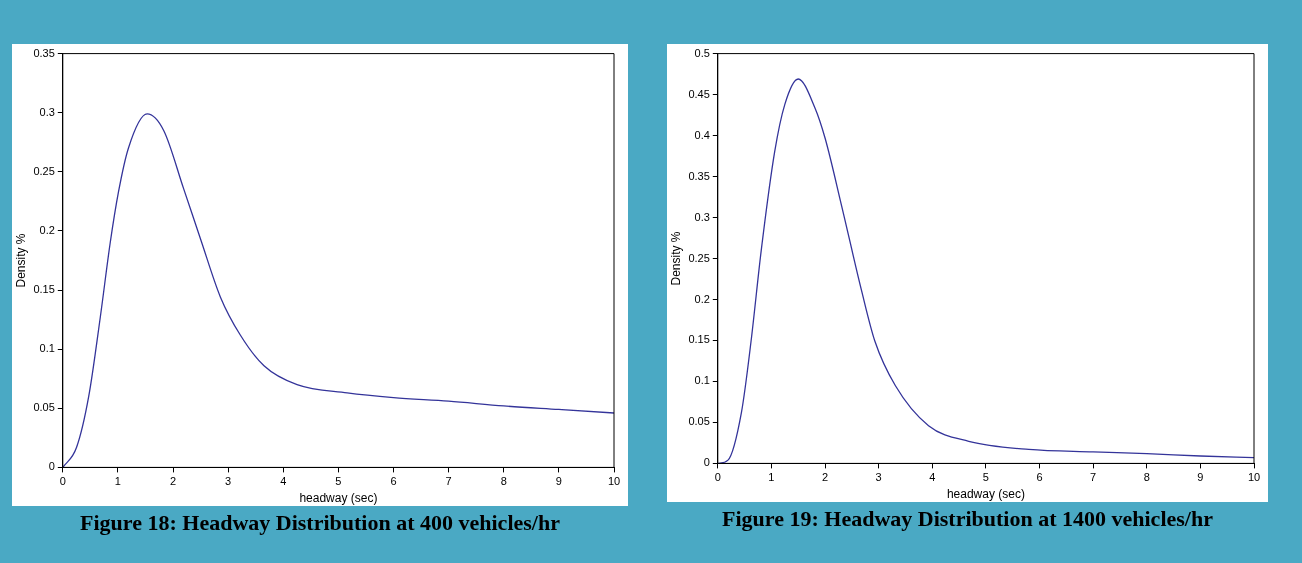  I want to click on y-tick-label: 0.5, so click(702, 52).